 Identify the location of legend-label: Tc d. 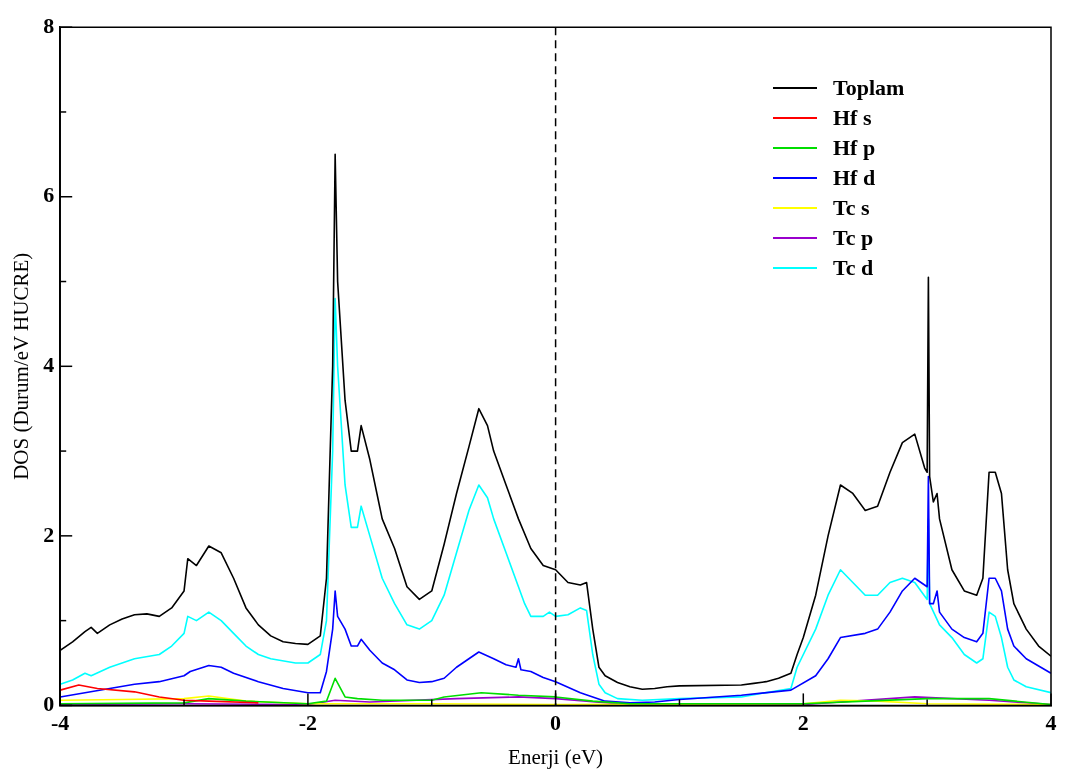
(853, 268).